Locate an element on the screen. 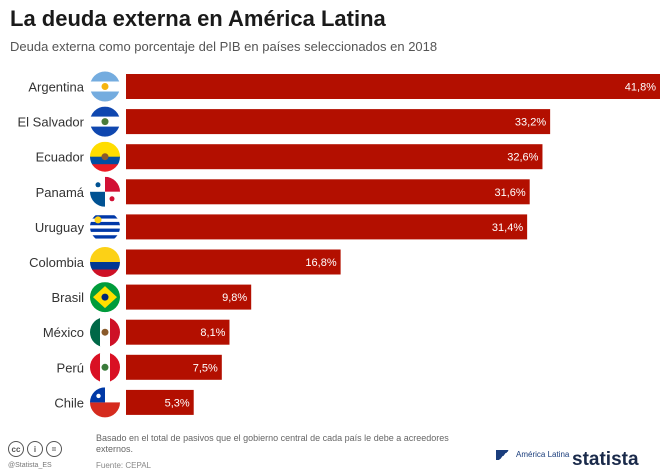  bar-uruguay is located at coordinates (327, 227).